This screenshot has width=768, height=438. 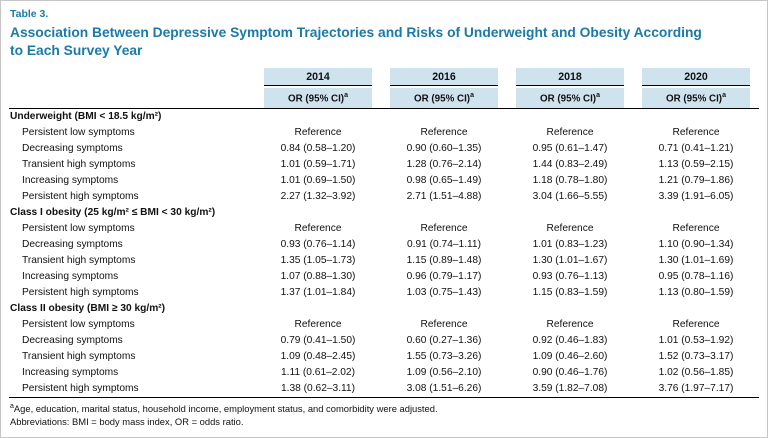 I want to click on table-number-label: Table 3., so click(x=29, y=14).